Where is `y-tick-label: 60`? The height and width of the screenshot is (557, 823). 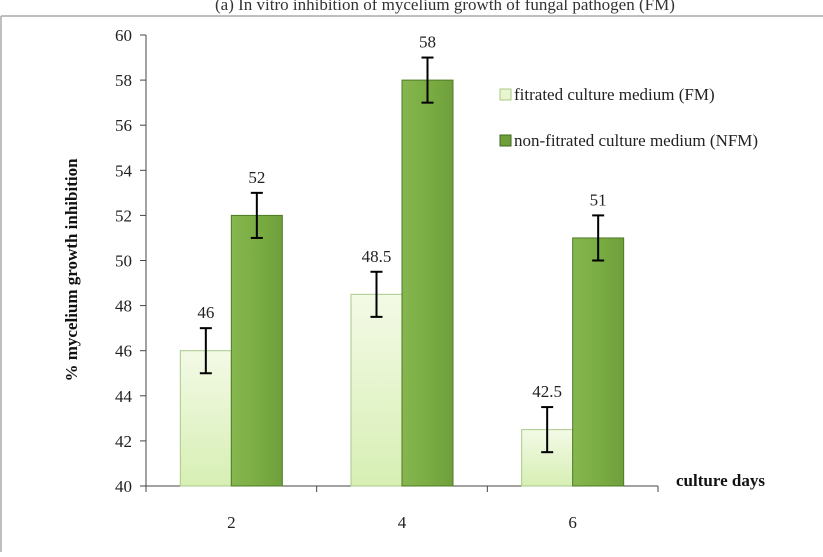 y-tick-label: 60 is located at coordinates (123, 35).